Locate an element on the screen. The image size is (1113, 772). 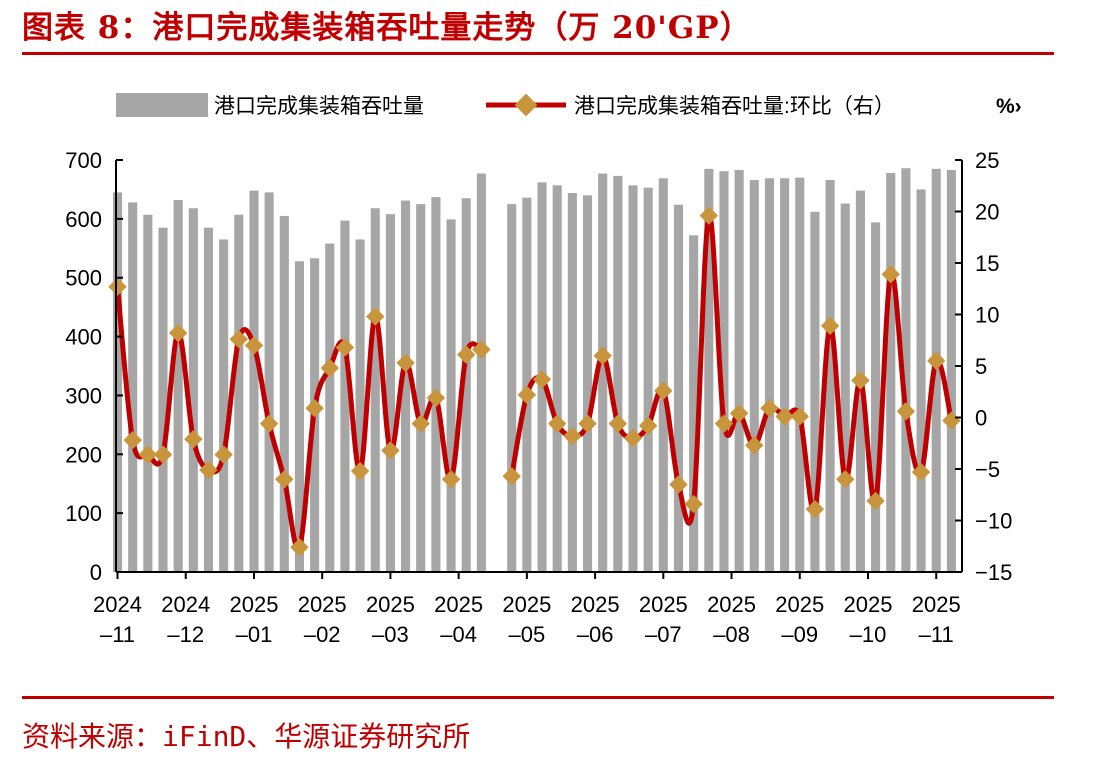
source-rule is located at coordinates (538, 697).